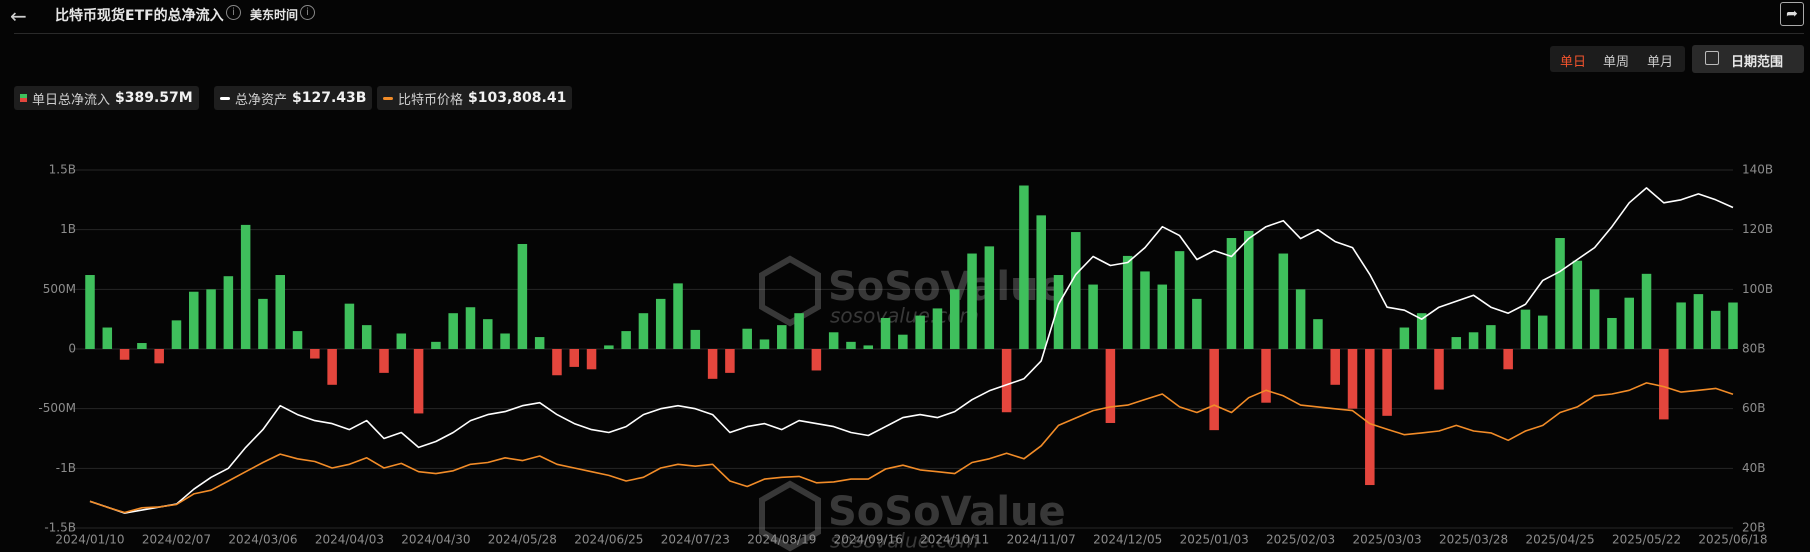 Image resolution: width=1810 pixels, height=552 pixels. I want to click on legend-swatch, so click(225, 98).